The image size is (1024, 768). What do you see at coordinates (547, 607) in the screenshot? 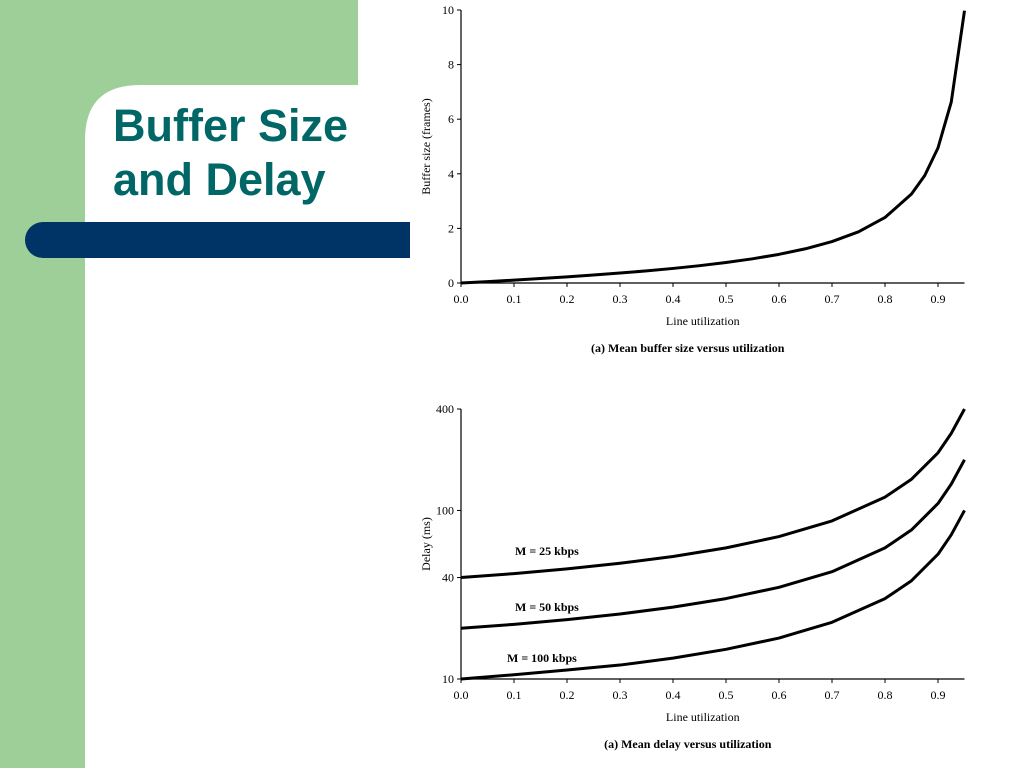
I see `series-label: M = 50 kbps` at bounding box center [547, 607].